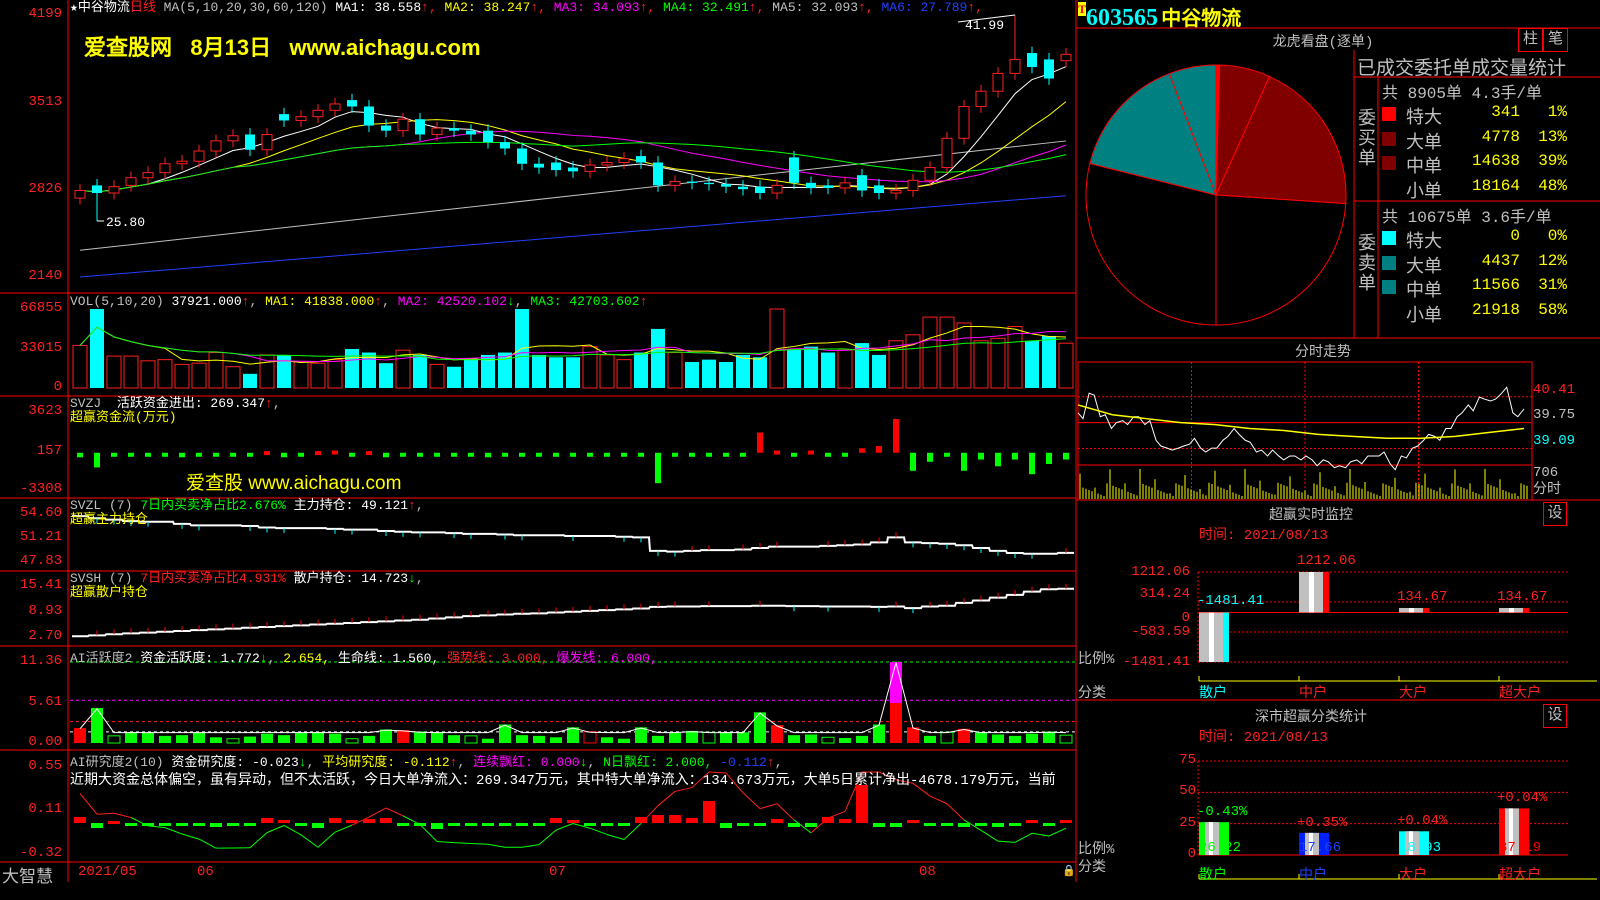  I want to click on order-type-label: 大单, so click(1424, 267).